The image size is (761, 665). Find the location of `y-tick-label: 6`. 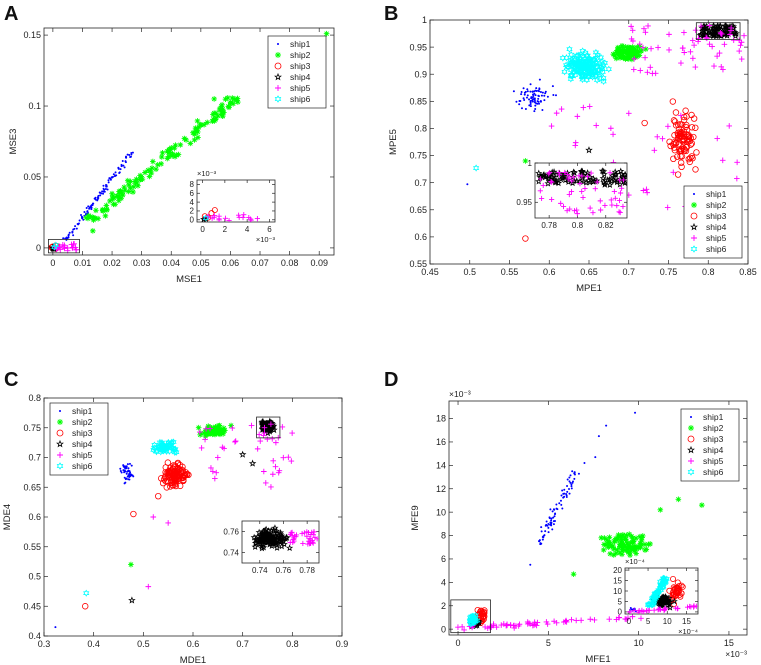

y-tick-label: 6 is located at coordinates (443, 559).